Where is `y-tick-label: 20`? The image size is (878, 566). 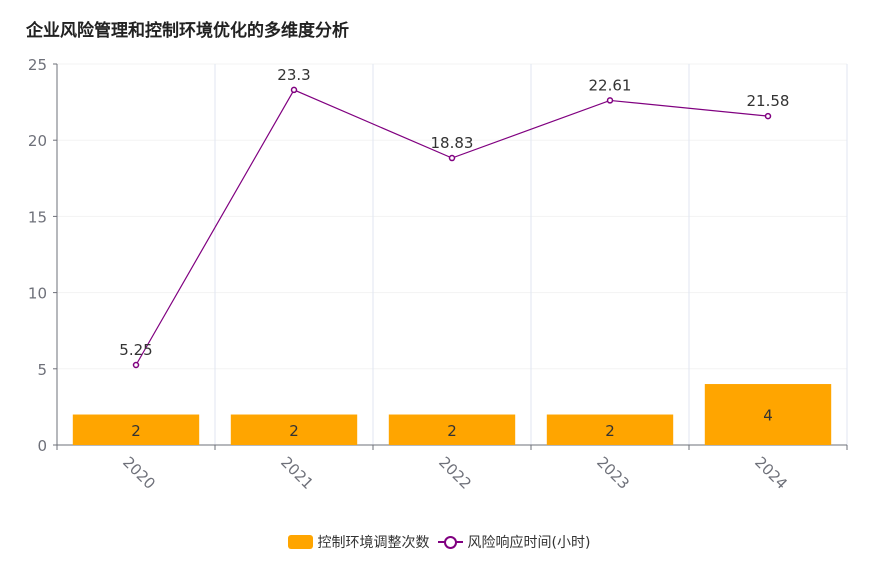 y-tick-label: 20 is located at coordinates (37, 141).